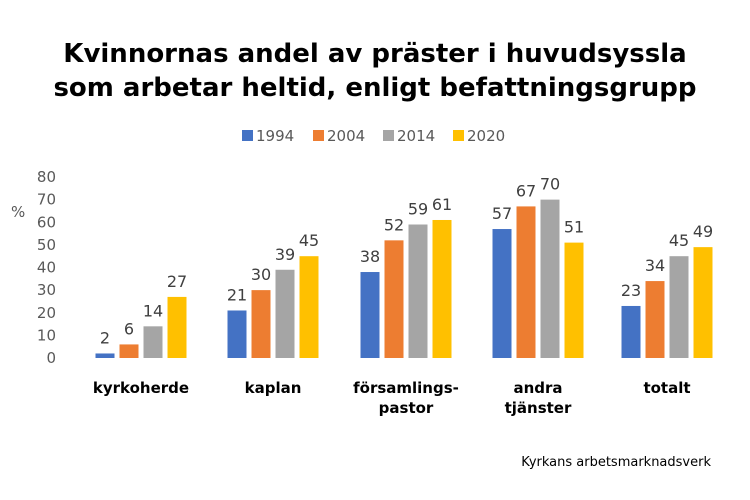 The width and height of the screenshot is (750, 500). I want to click on data-label-2014-2: 59, so click(418, 209).